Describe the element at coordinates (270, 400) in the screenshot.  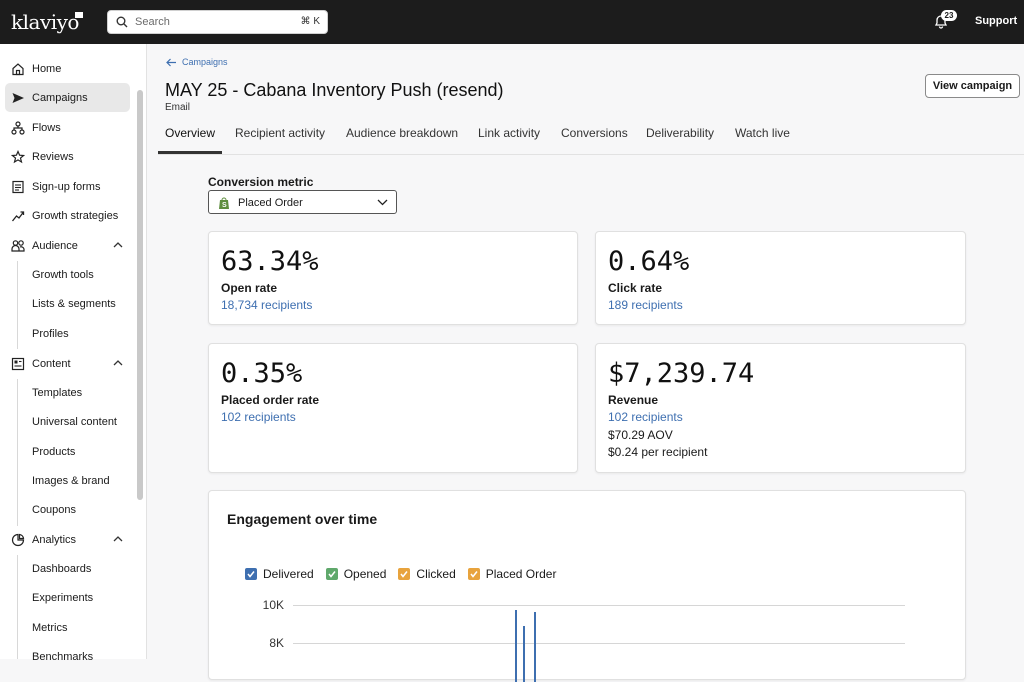
I see `placed-order-rate-label: Placed order rate` at that location.